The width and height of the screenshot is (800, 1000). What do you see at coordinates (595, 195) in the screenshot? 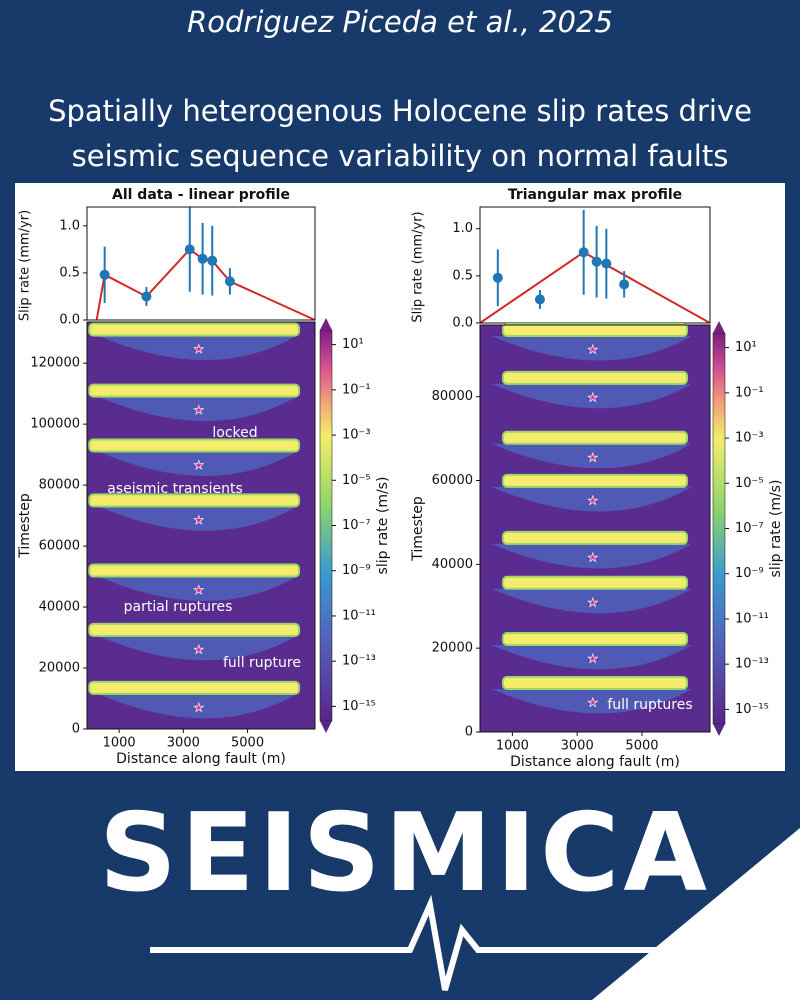
I see `chart-title: Triangular max profile` at bounding box center [595, 195].